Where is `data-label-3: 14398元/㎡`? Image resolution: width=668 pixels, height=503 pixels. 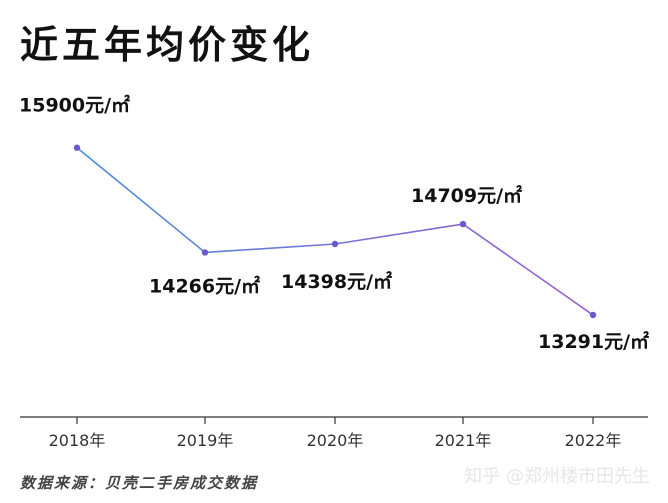
data-label-3: 14398元/㎡ is located at coordinates (336, 281).